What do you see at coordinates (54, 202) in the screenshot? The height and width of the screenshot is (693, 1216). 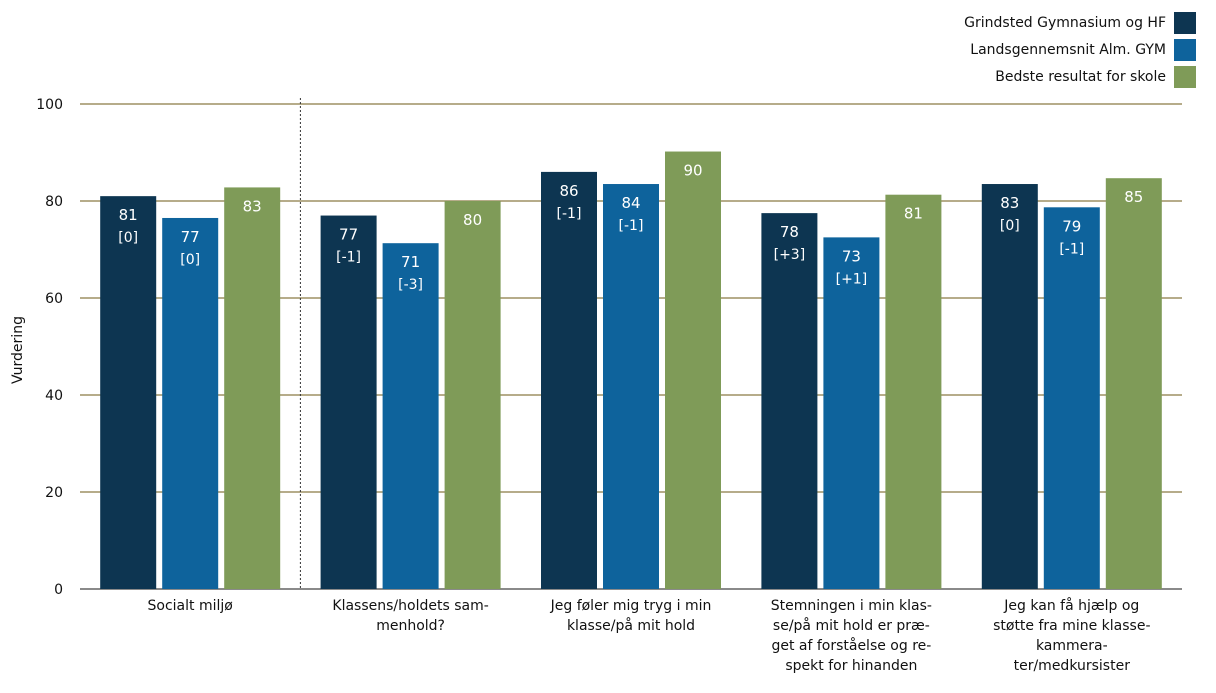 I see `y-tick-label: 80` at bounding box center [54, 202].